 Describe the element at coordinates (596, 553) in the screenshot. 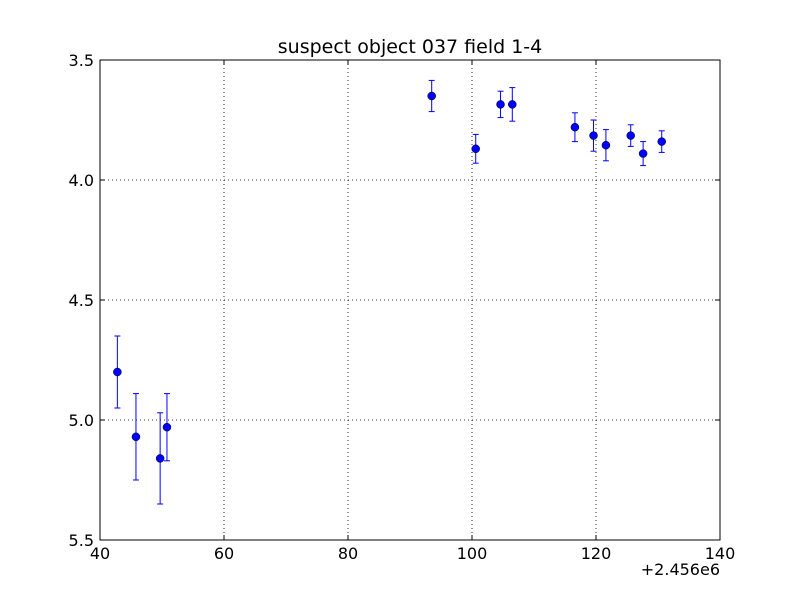

I see `x-tick-label: 120` at that location.